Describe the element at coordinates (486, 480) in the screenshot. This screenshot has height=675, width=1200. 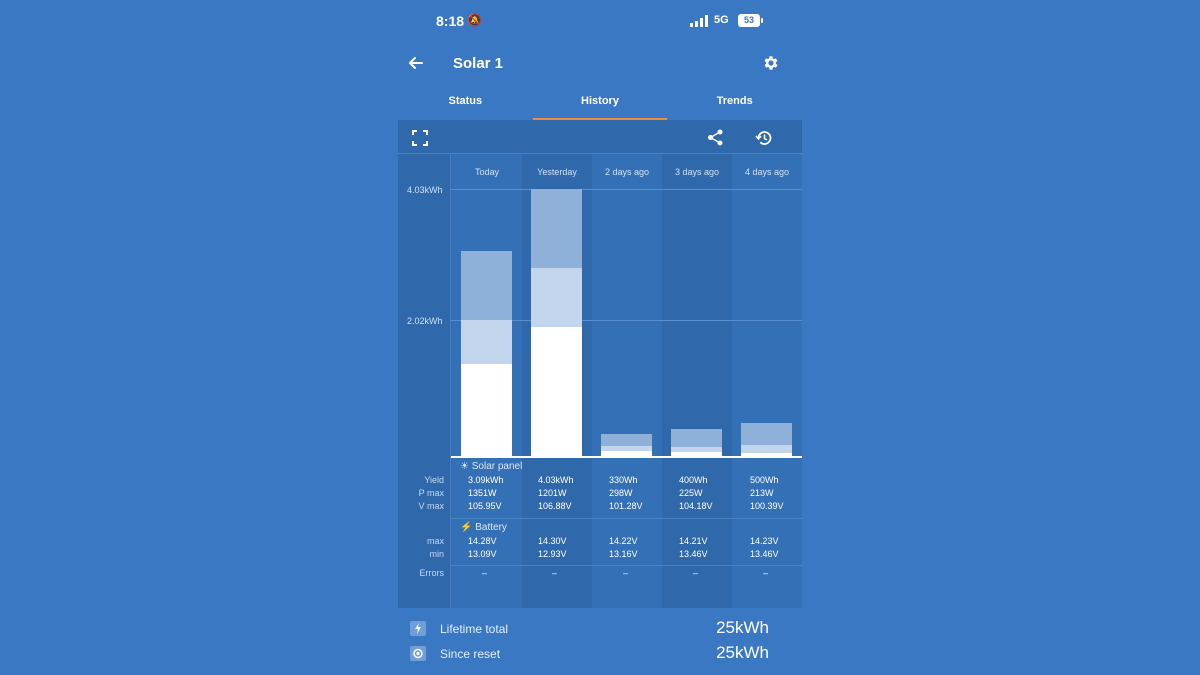
I see `yield-cell: 3.09kWh` at that location.